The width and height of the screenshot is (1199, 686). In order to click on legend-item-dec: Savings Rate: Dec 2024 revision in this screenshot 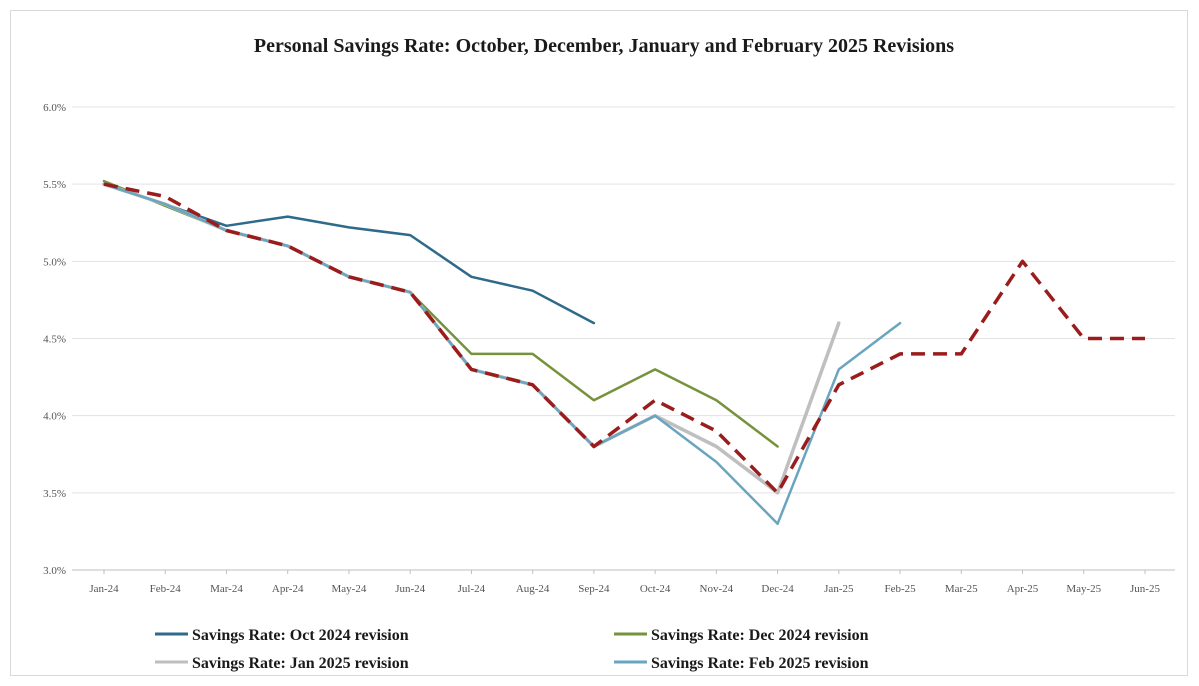, I will do `click(741, 635)`.